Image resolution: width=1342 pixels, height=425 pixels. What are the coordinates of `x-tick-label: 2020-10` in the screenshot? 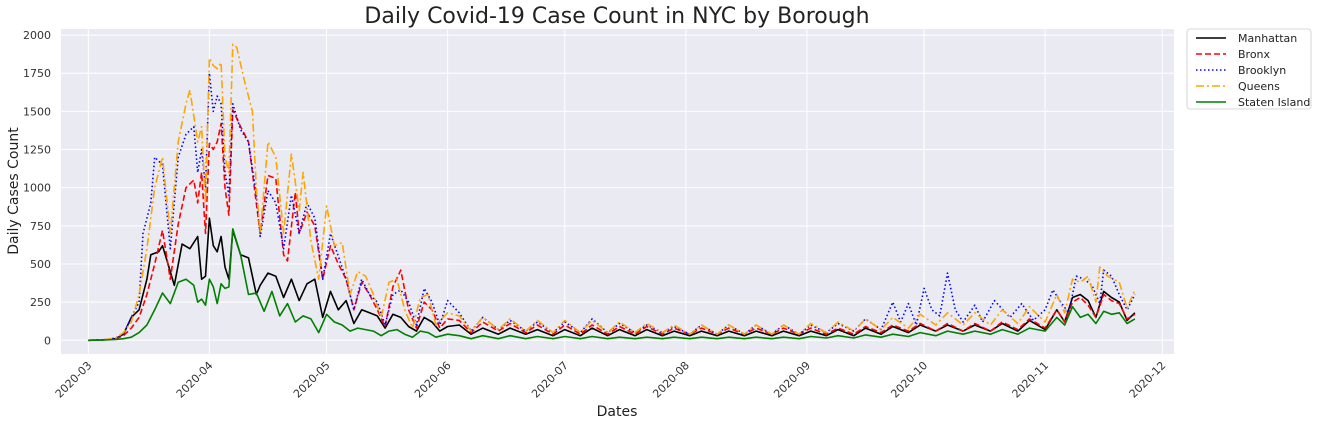 It's located at (909, 380).